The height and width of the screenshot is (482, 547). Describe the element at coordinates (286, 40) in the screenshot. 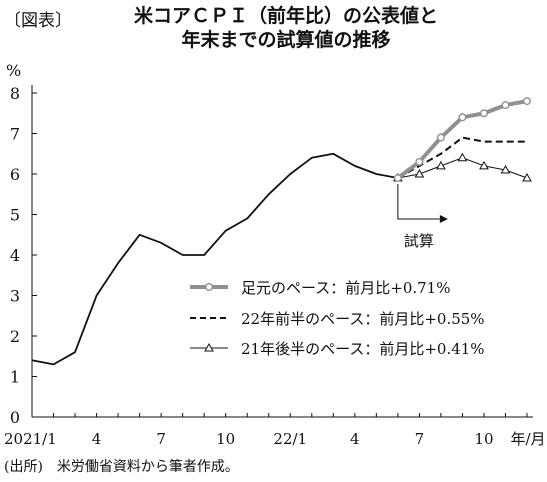

I see `chart-title-line-2: 年末までの試算値の推移` at that location.